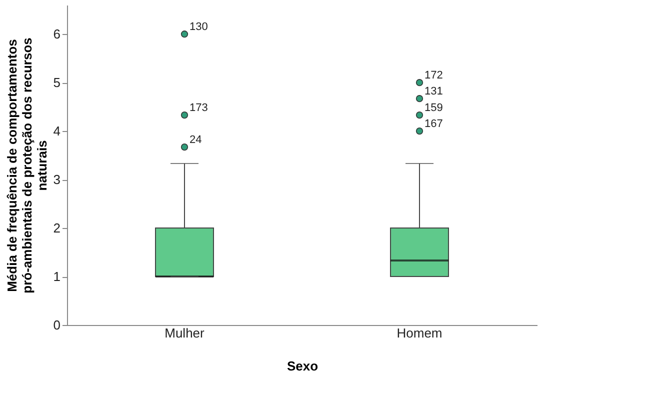 This screenshot has width=671, height=403. What do you see at coordinates (433, 108) in the screenshot?
I see `annotation: 159` at bounding box center [433, 108].